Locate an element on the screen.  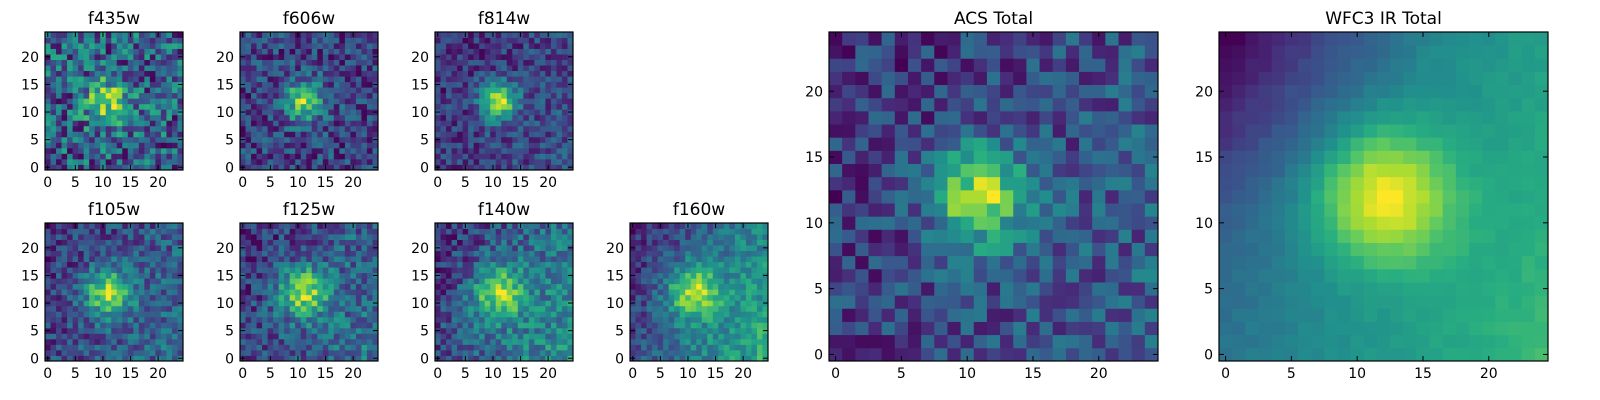
x-tick-label: 10 is located at coordinates (688, 374).